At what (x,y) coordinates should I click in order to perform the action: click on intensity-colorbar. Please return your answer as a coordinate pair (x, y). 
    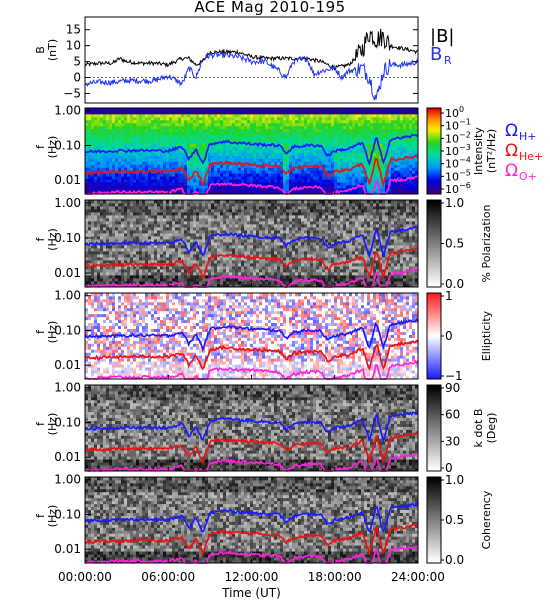
    Looking at the image, I should click on (435, 151).